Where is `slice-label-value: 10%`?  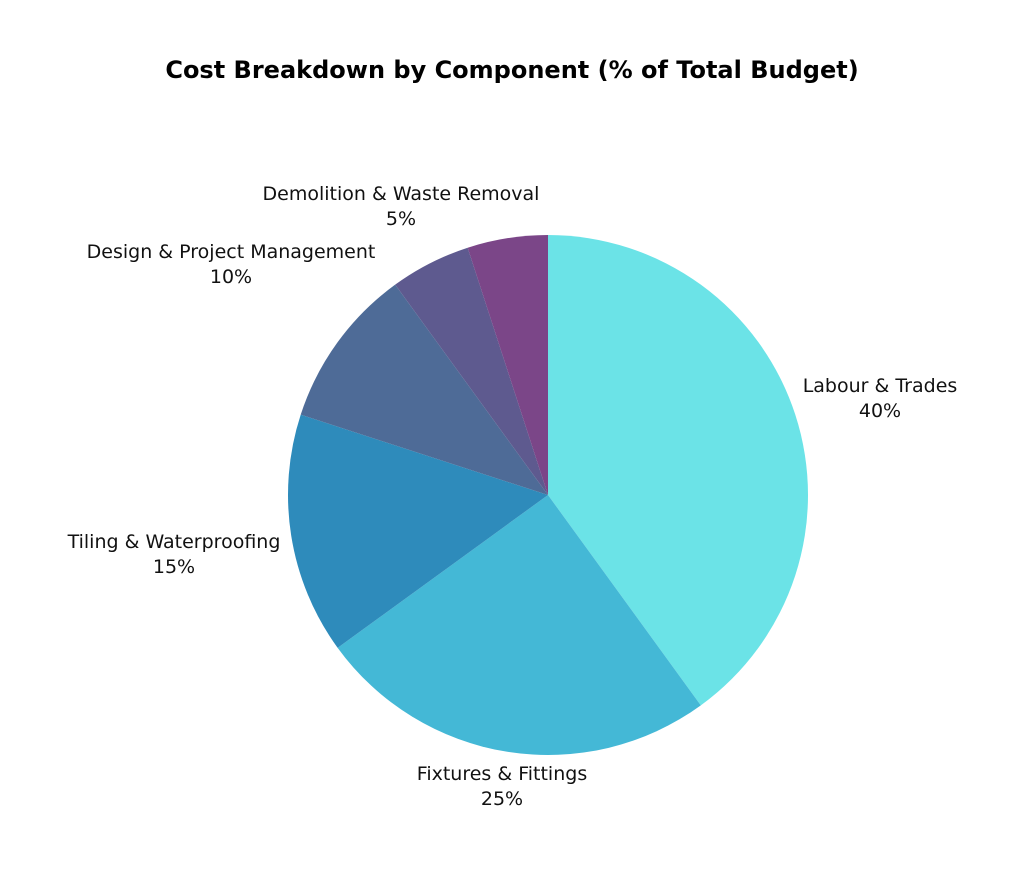 slice-label-value: 10% is located at coordinates (231, 277).